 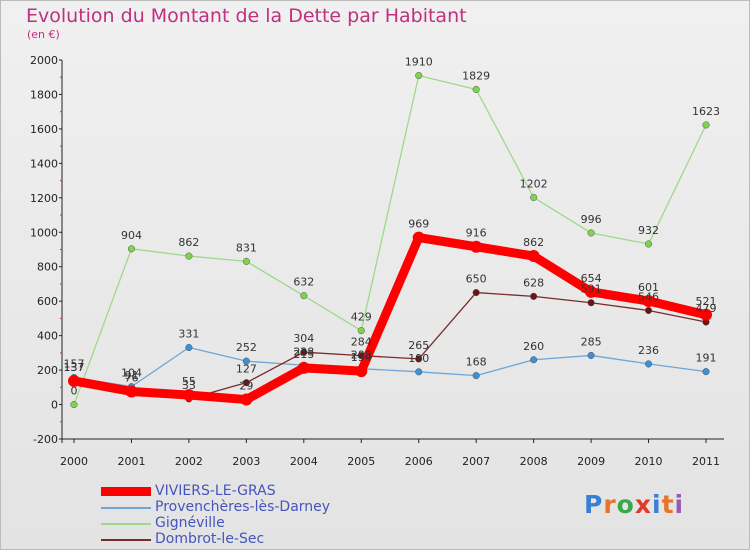 I want to click on logo-letter: r, so click(x=610, y=504).